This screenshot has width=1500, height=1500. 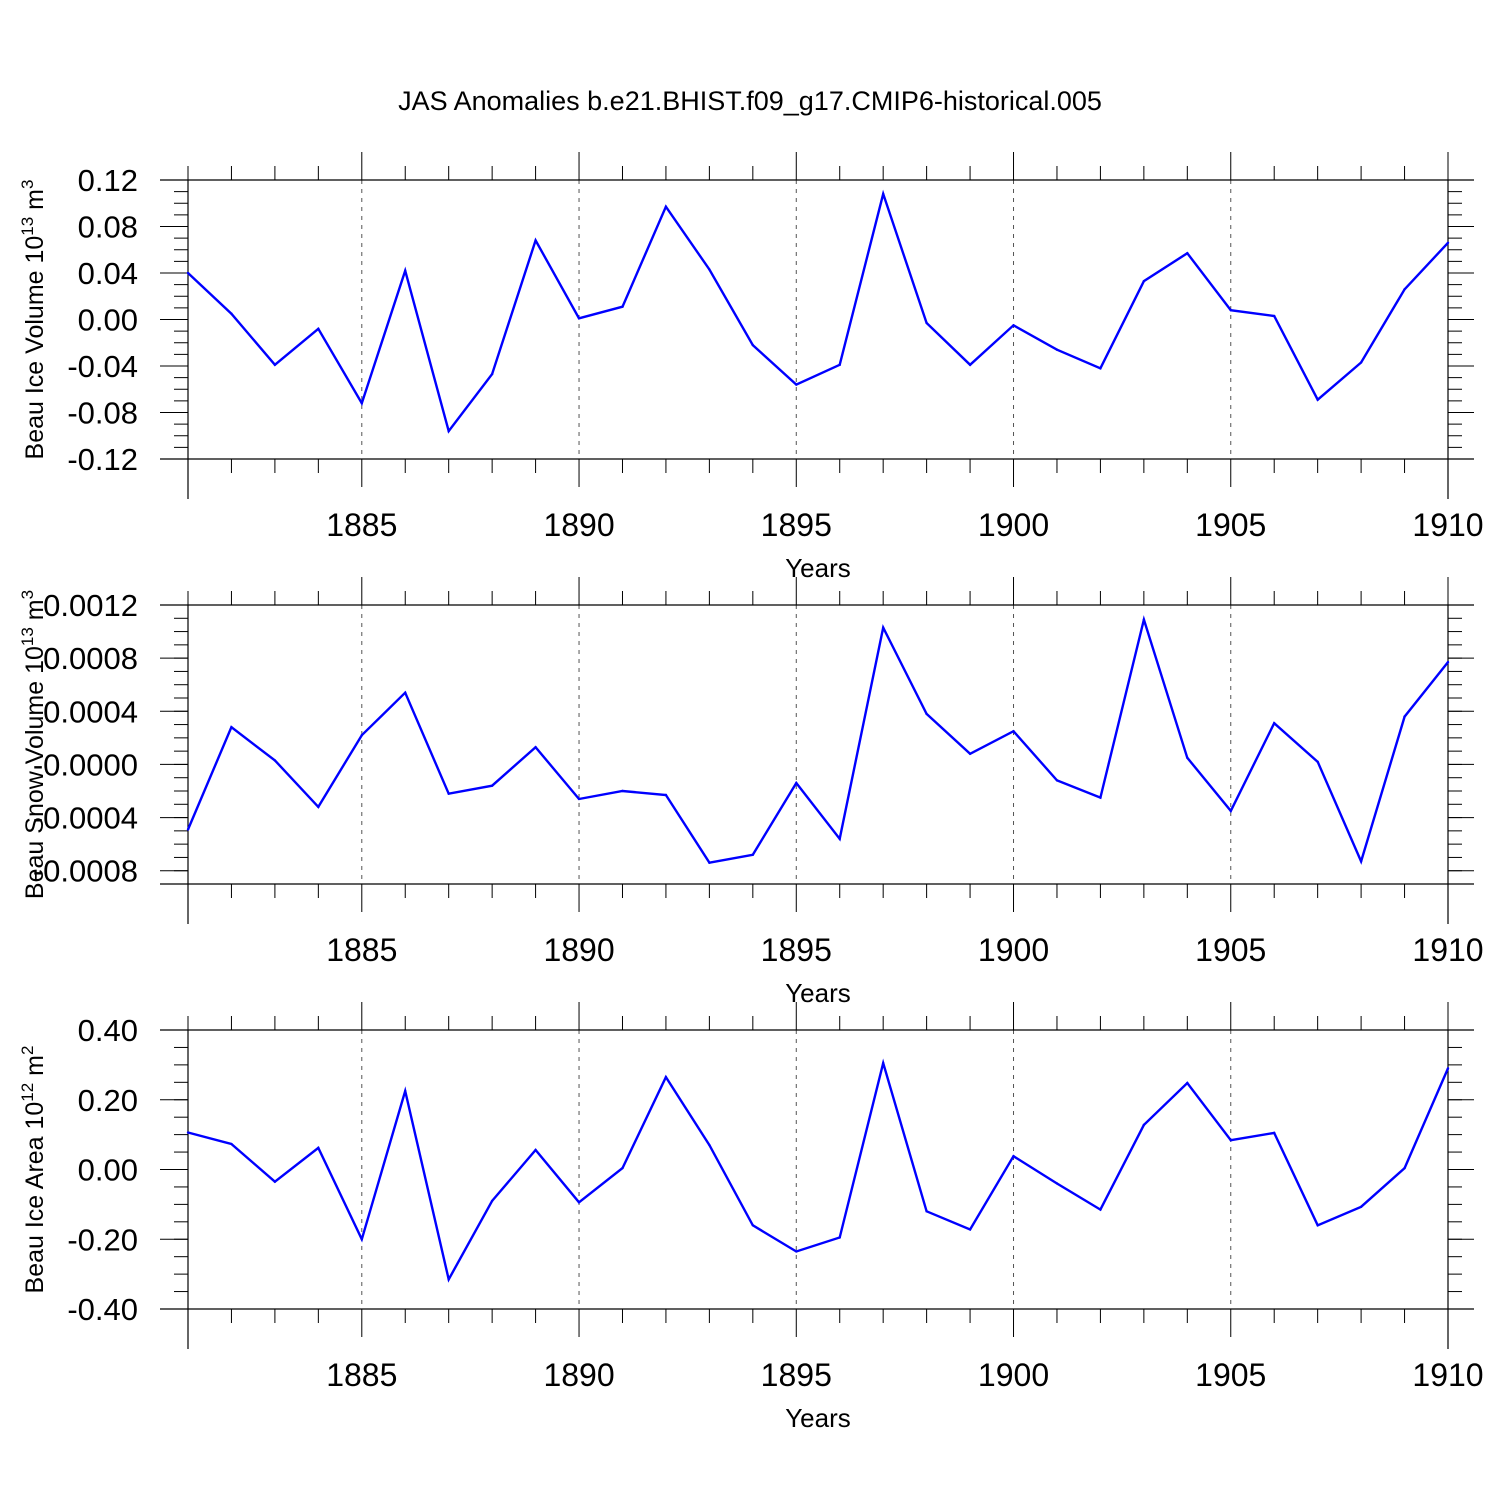 What do you see at coordinates (108, 1100) in the screenshot?
I see `y-tick-label: 0.20` at bounding box center [108, 1100].